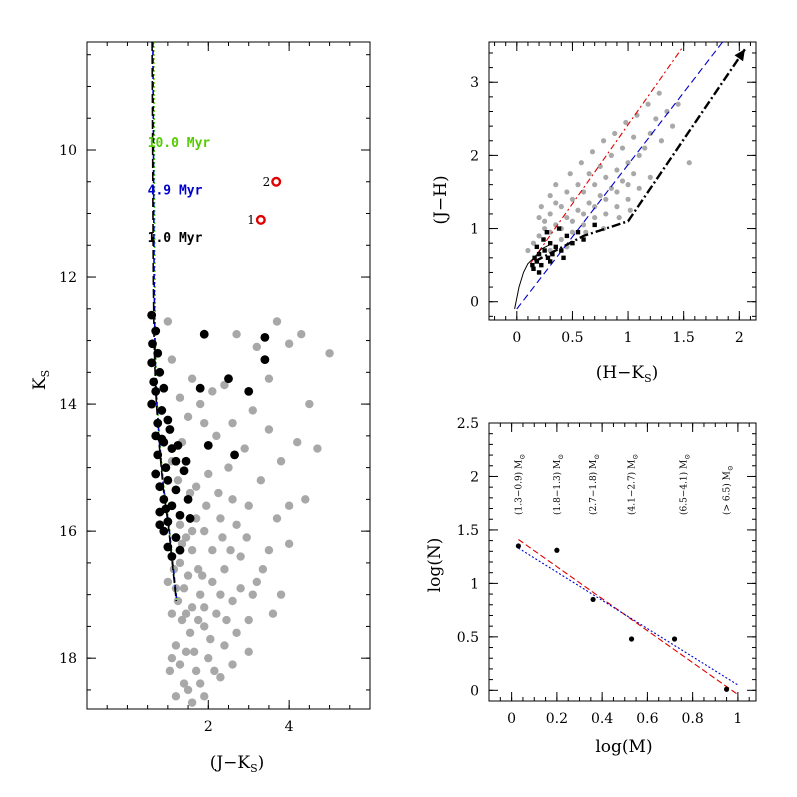 The image size is (797, 797). Describe the element at coordinates (685, 484) in the screenshot. I see `mass-range-label: (6.5−4.1) M⊙` at that location.